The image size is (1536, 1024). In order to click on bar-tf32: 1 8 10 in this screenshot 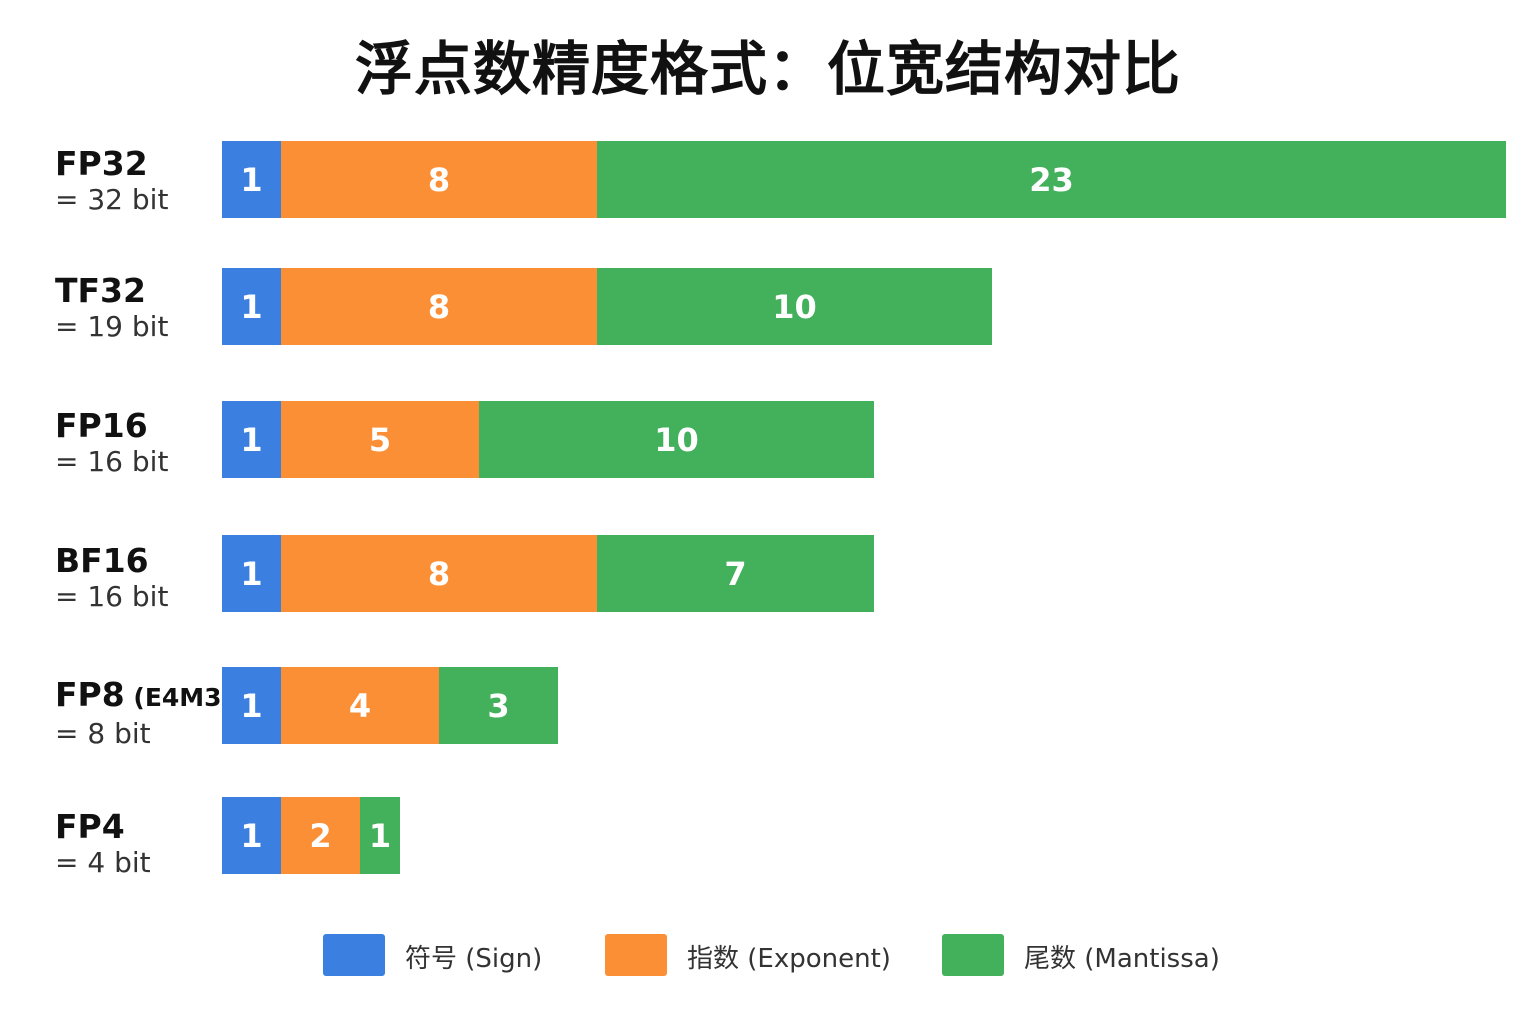, I will do `click(607, 306)`.